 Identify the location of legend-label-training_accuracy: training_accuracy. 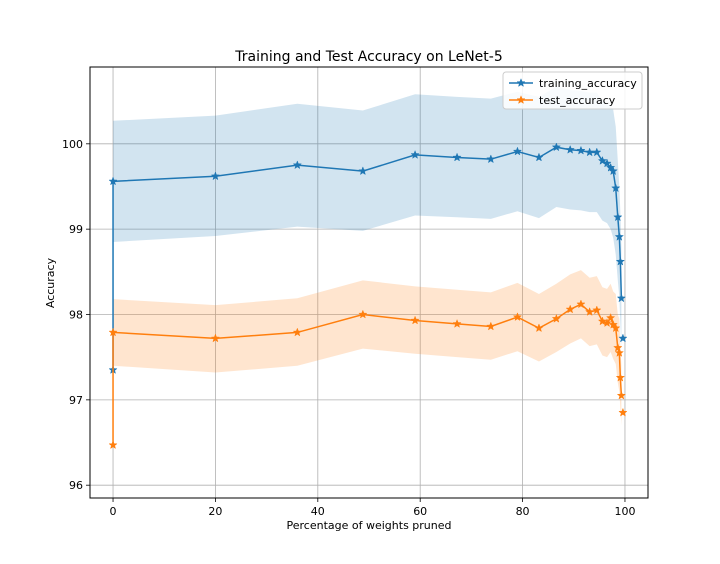
(588, 83).